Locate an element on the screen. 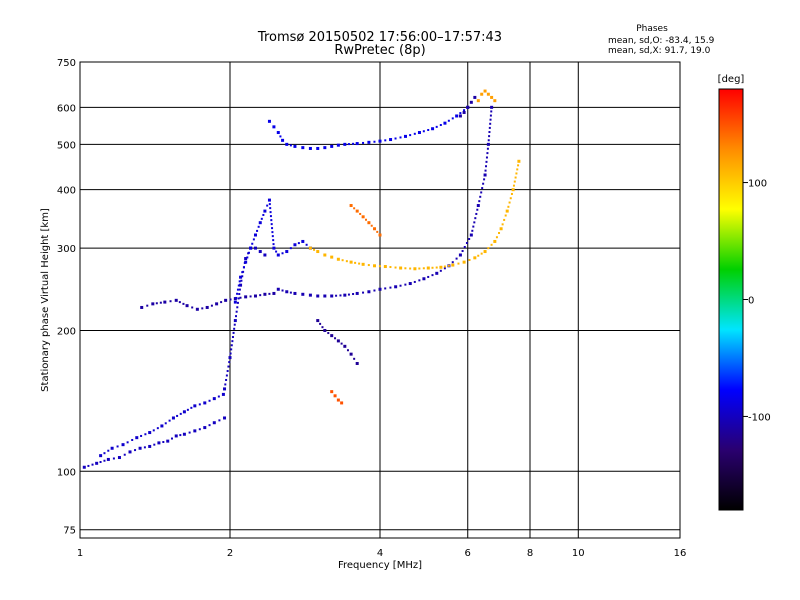 Image resolution: width=800 pixels, height=600 pixels. colorbar-tick-label: 100 is located at coordinates (757, 184).